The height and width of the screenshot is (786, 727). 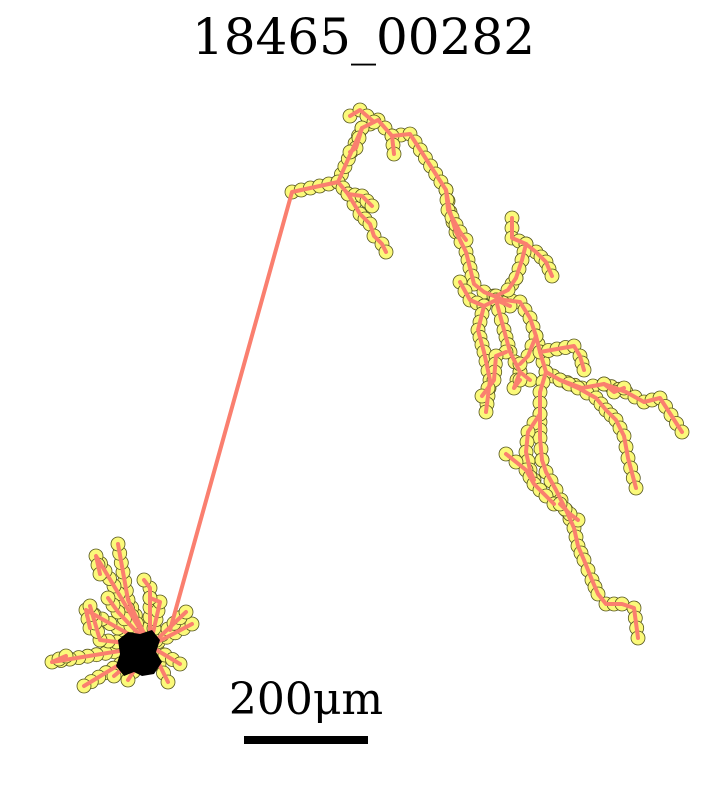 I want to click on scale-label: 200μm, so click(x=306, y=699).